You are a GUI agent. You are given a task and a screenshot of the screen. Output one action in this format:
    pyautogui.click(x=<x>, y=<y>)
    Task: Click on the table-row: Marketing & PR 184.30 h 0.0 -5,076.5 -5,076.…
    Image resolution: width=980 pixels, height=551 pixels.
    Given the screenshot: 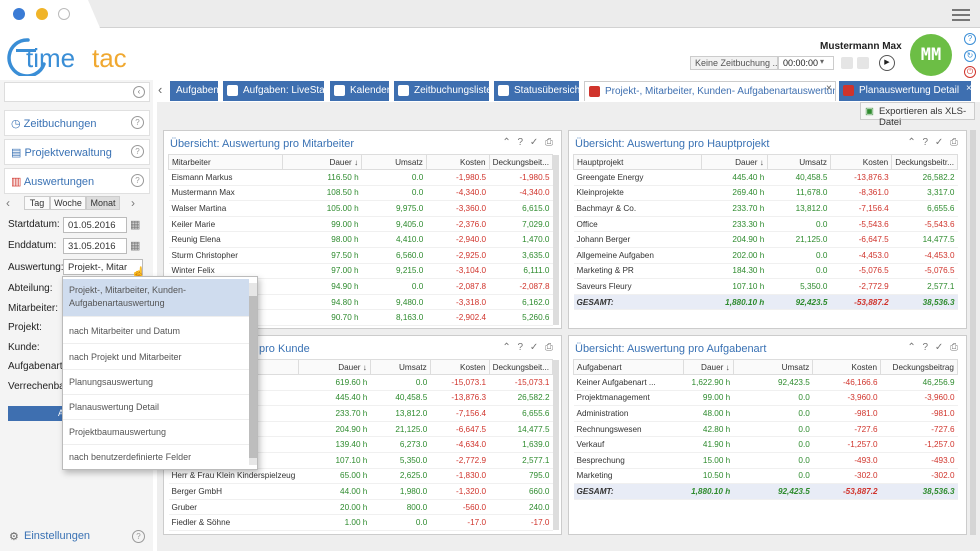 What is the action you would take?
    pyautogui.click(x=765, y=271)
    